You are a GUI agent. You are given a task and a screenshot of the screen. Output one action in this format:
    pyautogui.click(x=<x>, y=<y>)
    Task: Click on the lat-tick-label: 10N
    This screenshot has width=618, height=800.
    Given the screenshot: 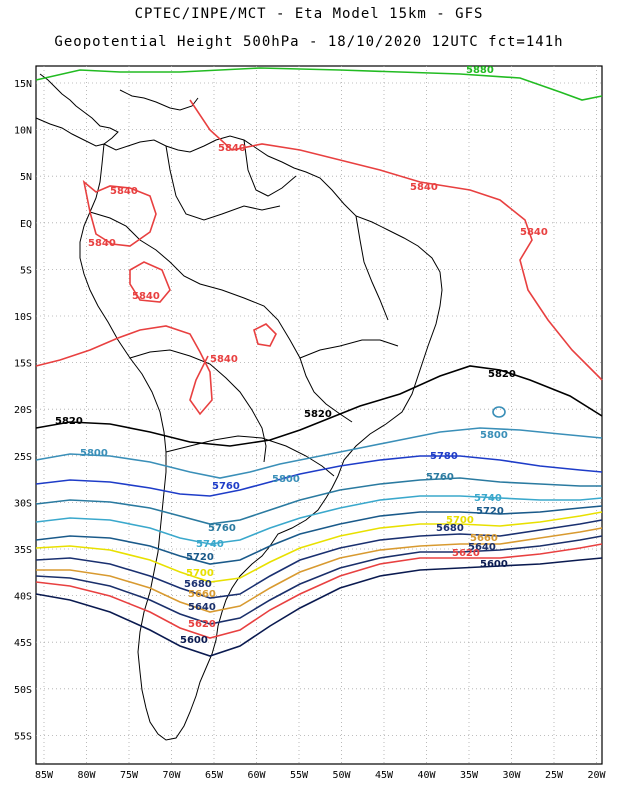 What is the action you would take?
    pyautogui.click(x=23, y=131)
    